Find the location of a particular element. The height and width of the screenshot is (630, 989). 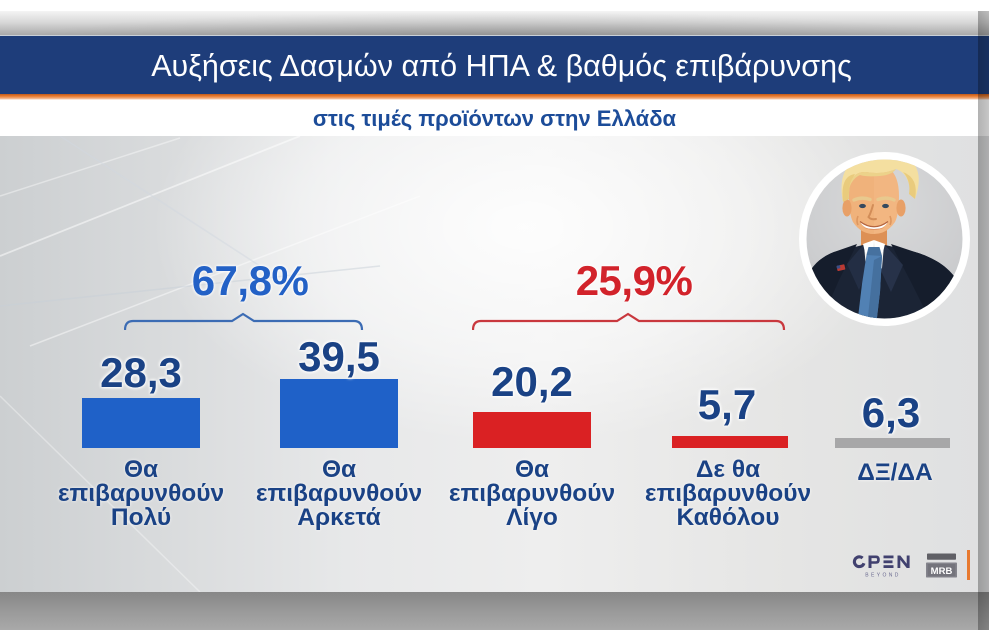

svg-text: BEYOND is located at coordinates (883, 576).